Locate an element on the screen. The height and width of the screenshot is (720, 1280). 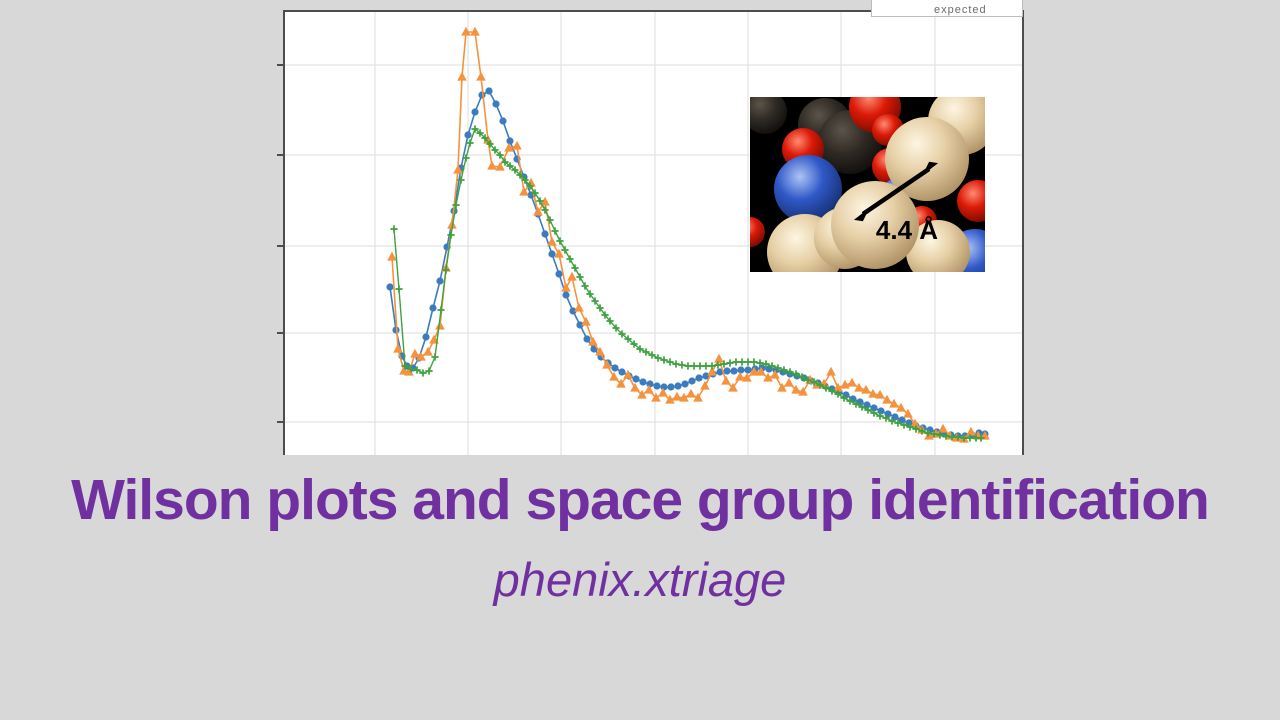
distance-label: 4.4 Å is located at coordinates (907, 230).